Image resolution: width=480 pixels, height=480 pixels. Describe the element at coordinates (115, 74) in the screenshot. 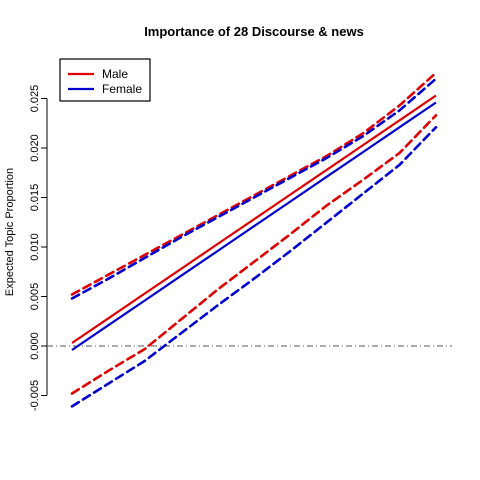

I see `legend-label-male: Male` at that location.